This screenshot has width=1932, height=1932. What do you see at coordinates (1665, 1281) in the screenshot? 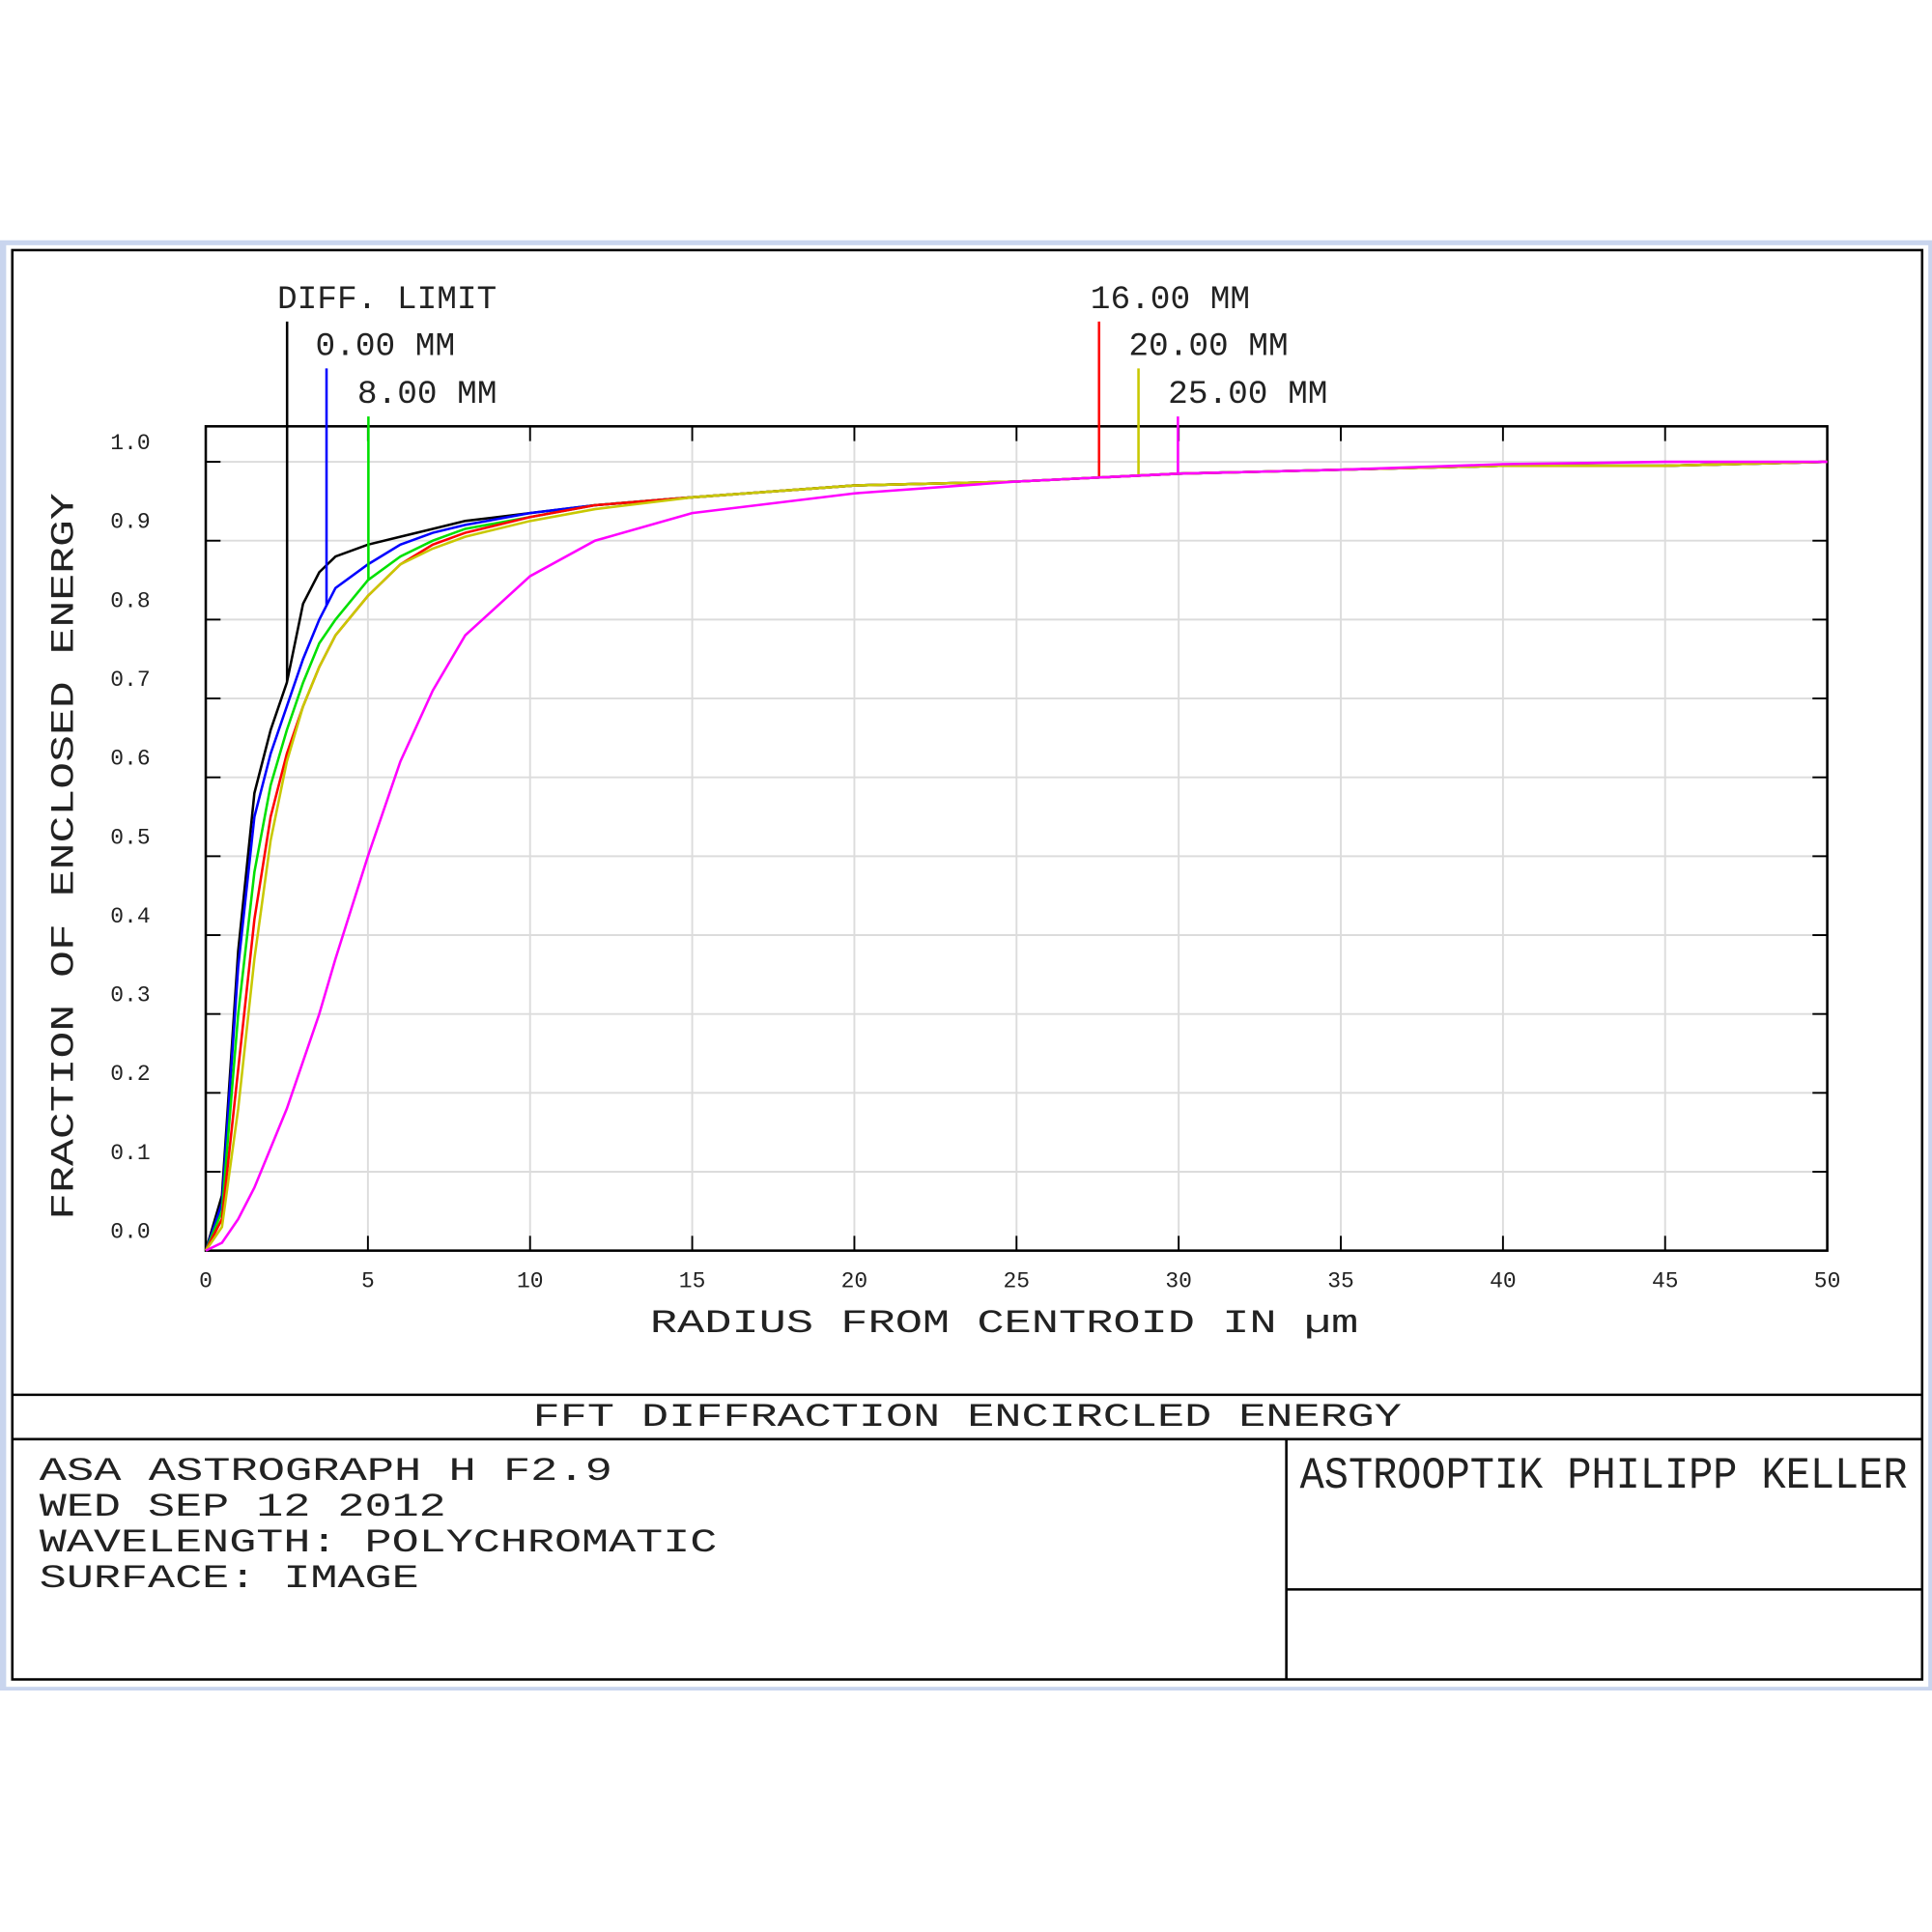
I see `x-tick-label: 45` at bounding box center [1665, 1281].